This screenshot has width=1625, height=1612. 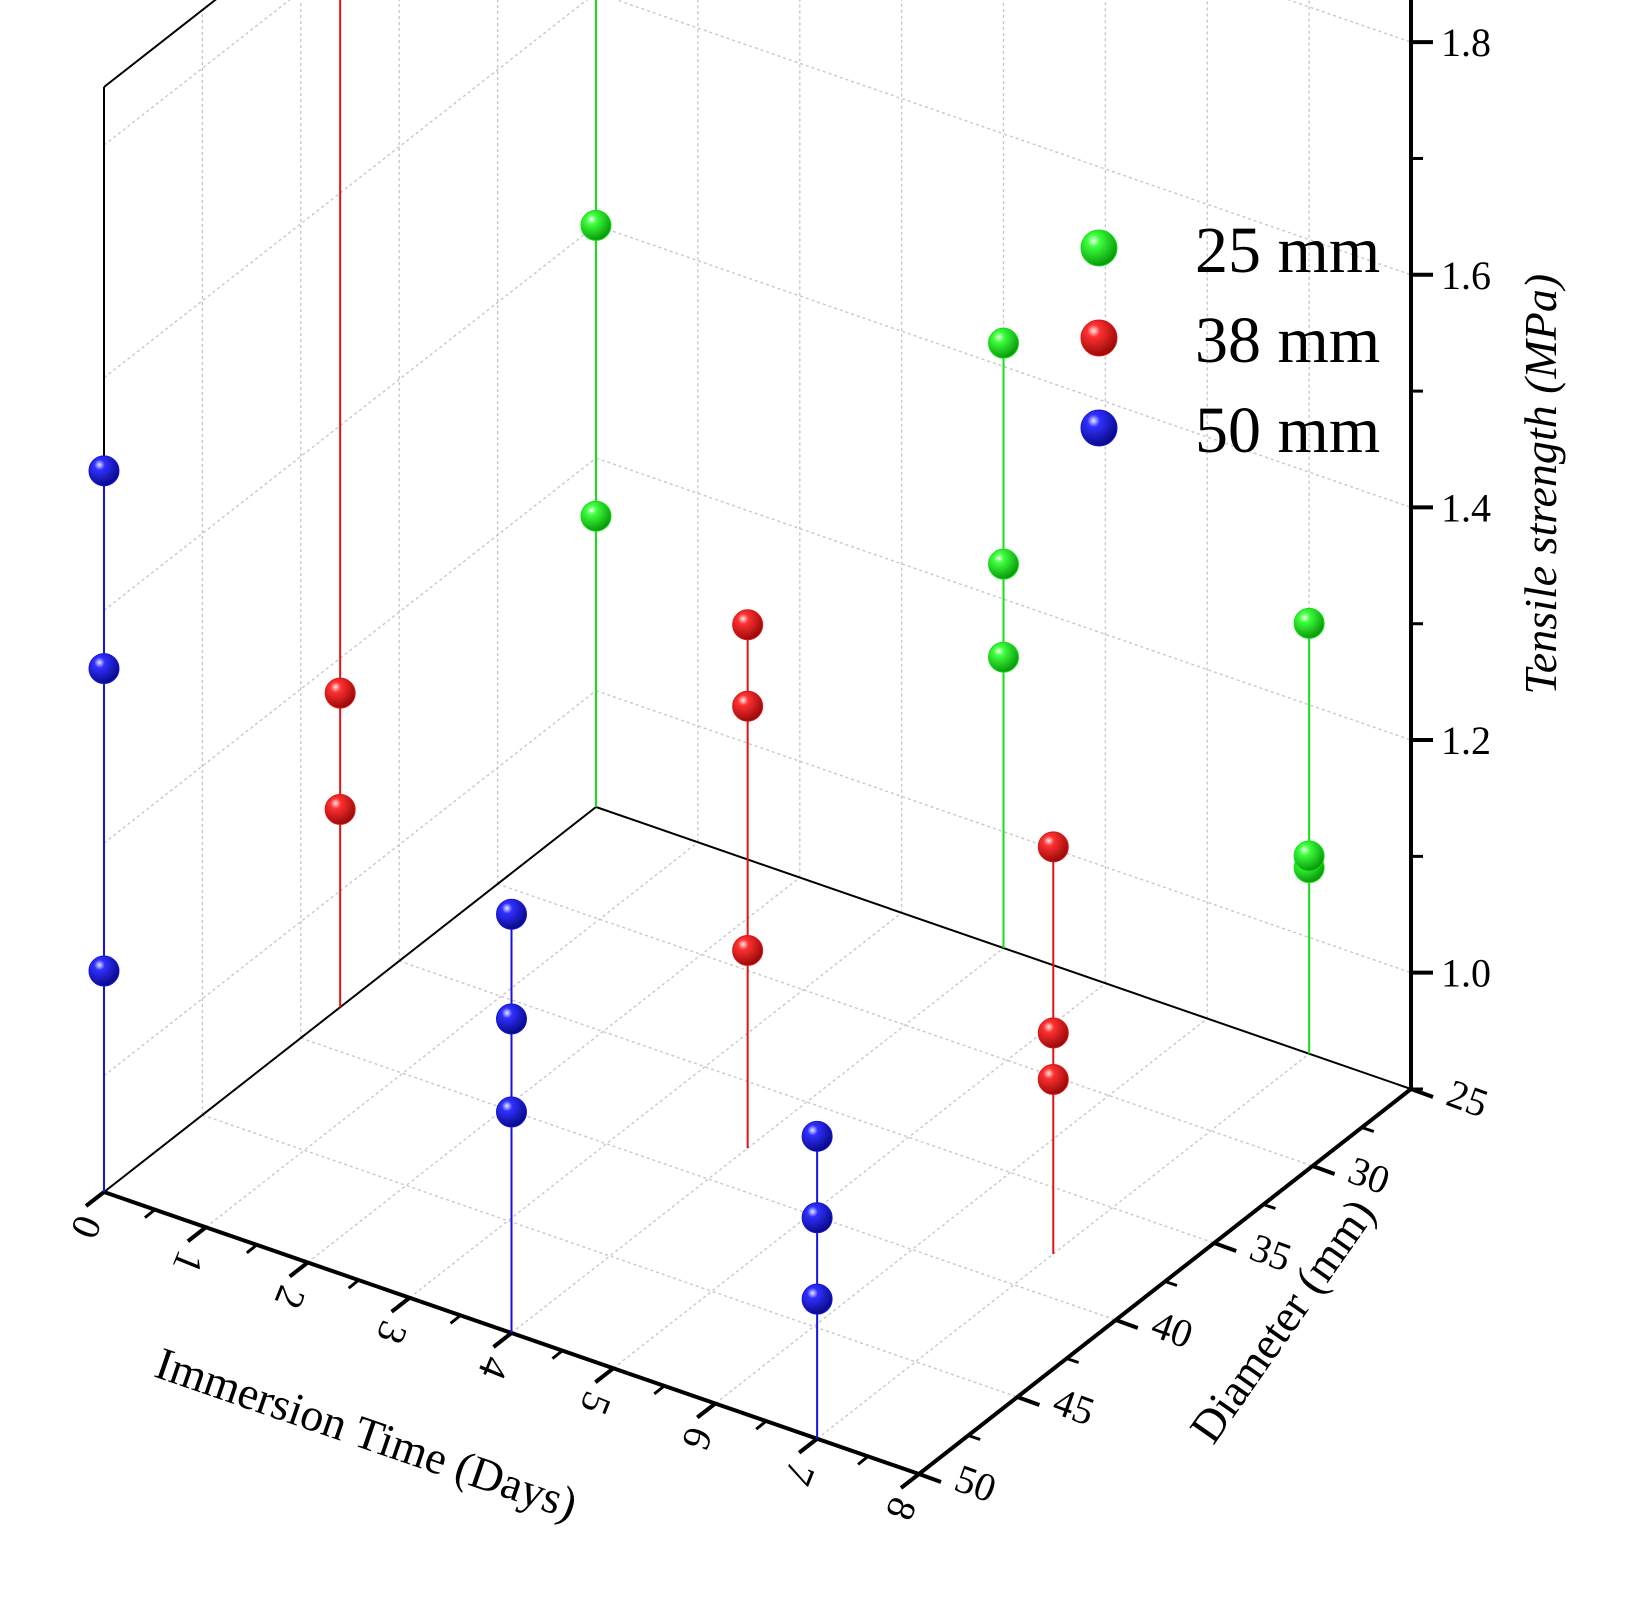 I want to click on y-tick-label: 40, so click(x=1172, y=1329).